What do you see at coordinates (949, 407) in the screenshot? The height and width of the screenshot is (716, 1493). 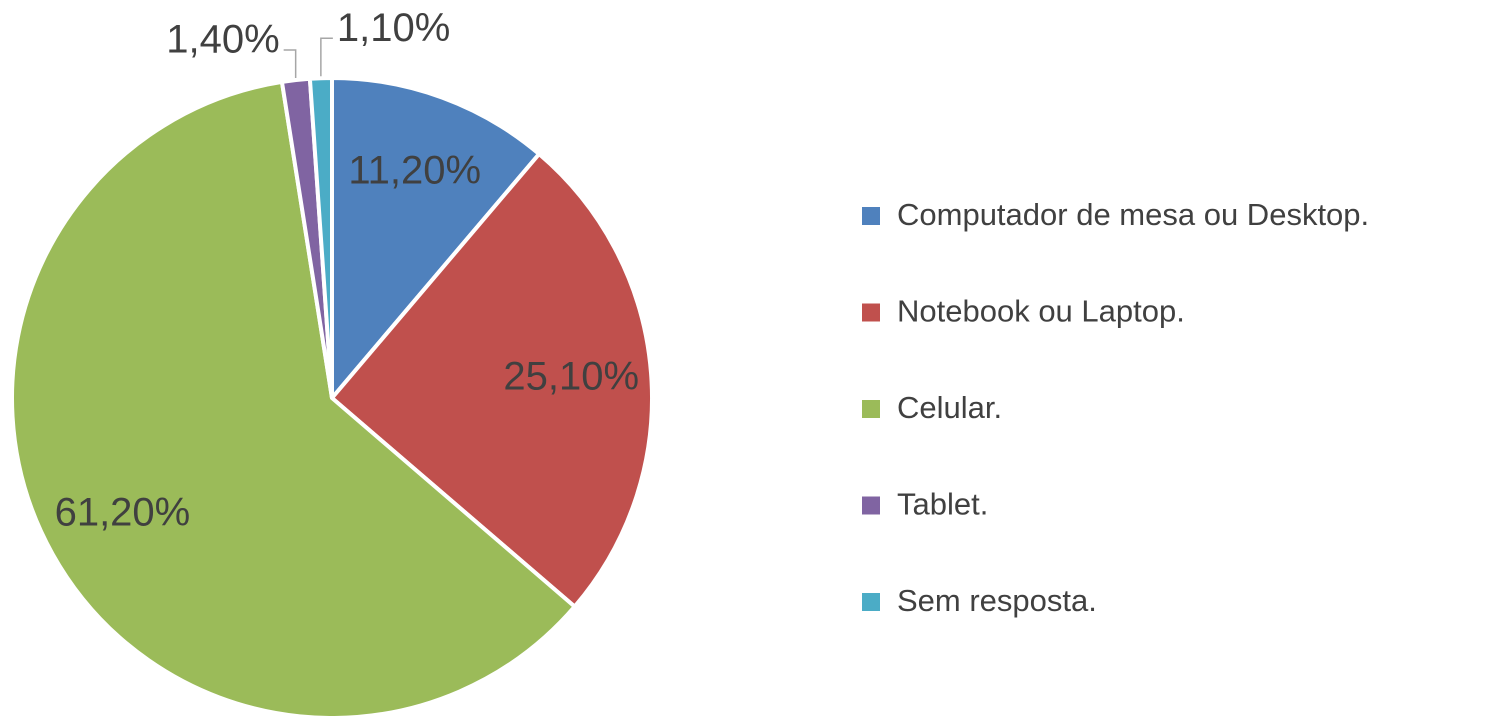 I see `legend-label: Celular.` at bounding box center [949, 407].